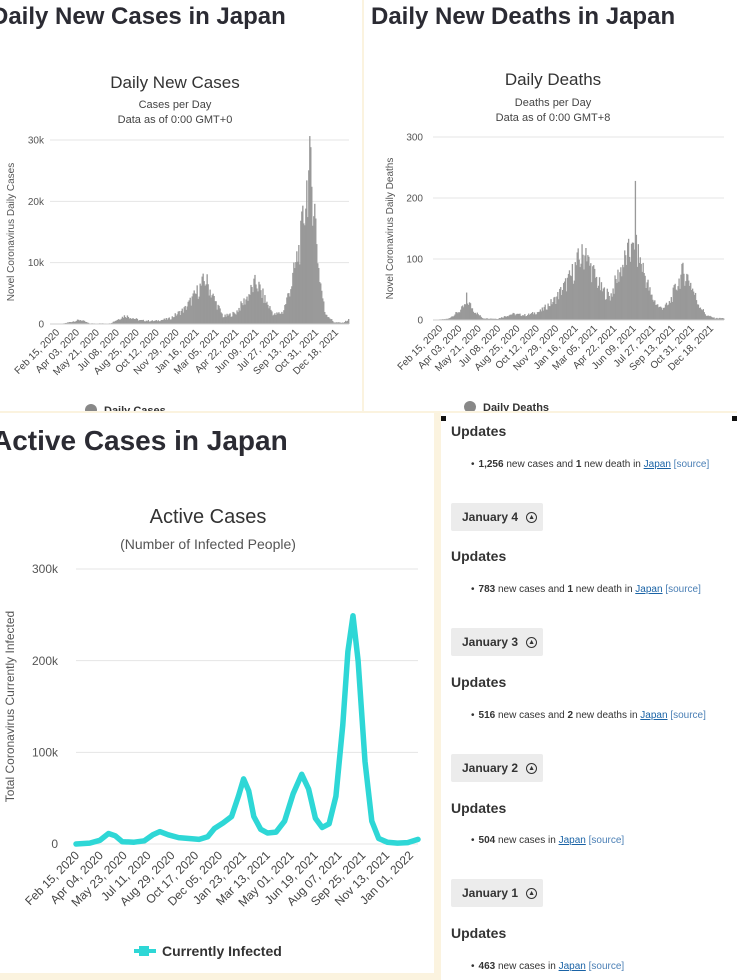 Image resolution: width=737 pixels, height=980 pixels. What do you see at coordinates (479, 431) in the screenshot?
I see `updates-heading: Updates` at bounding box center [479, 431].